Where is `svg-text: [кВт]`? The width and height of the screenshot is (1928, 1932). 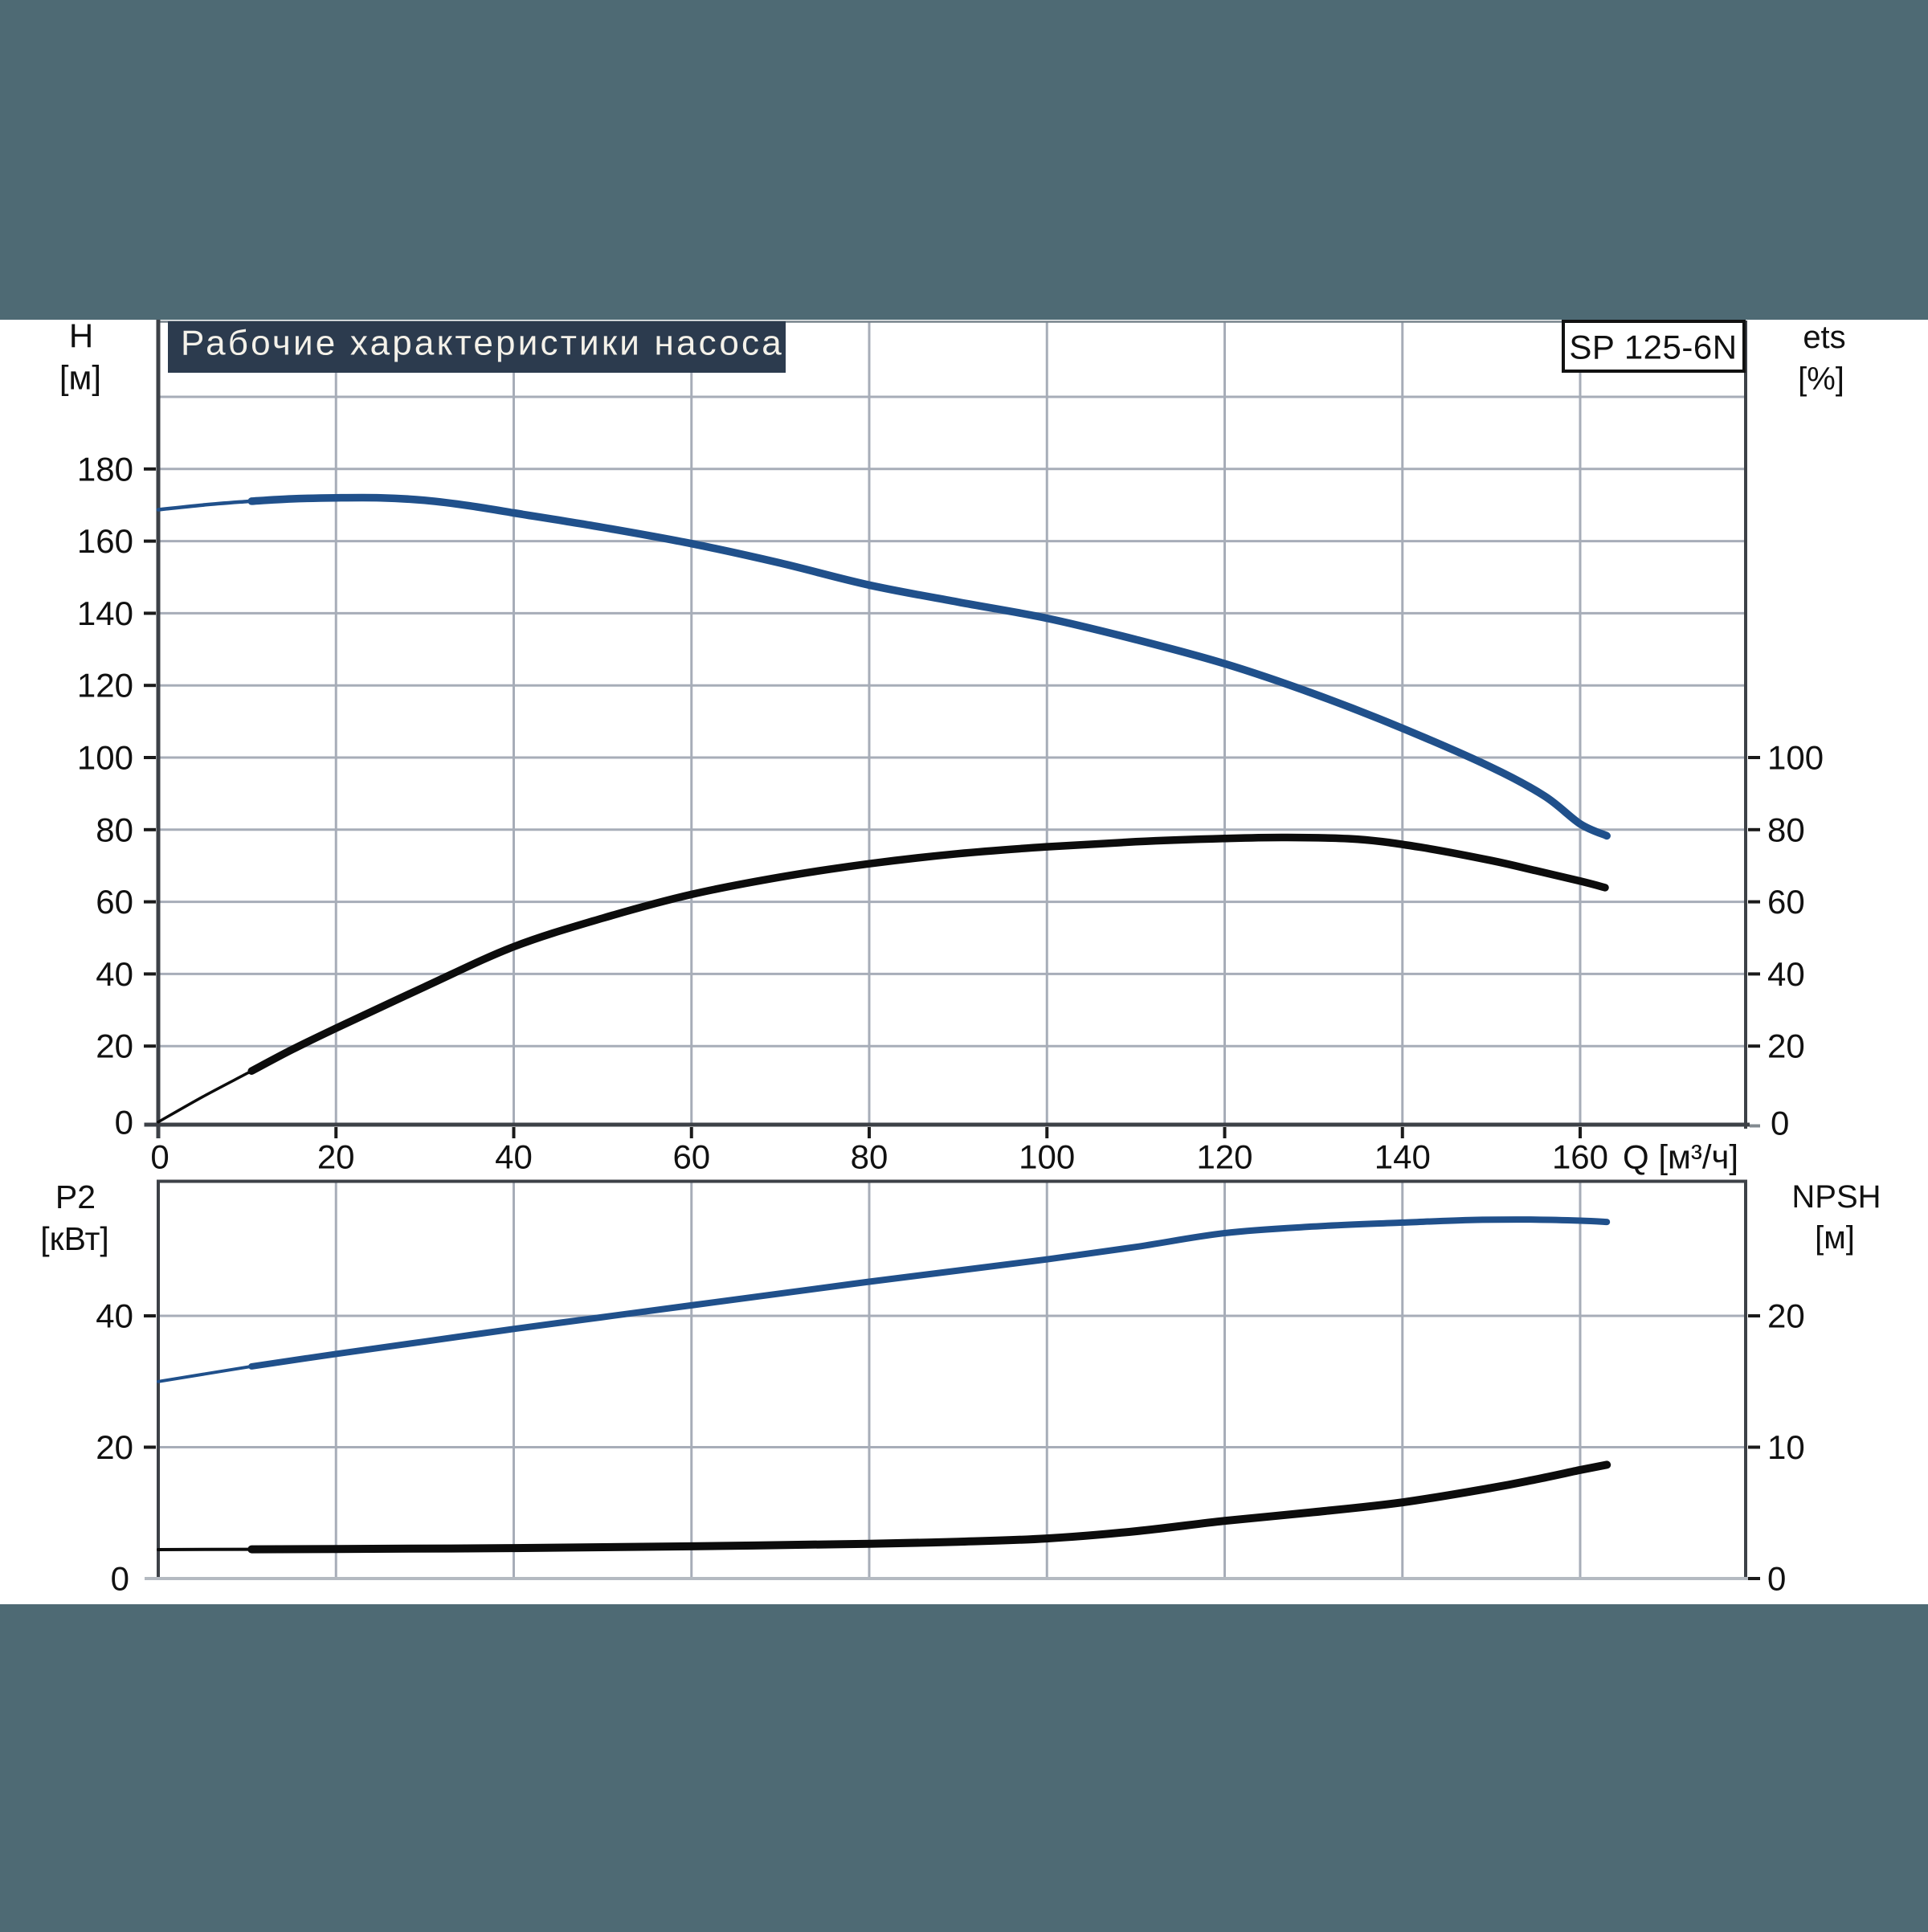
svg-text: [кВт] is located at coordinates (74, 1239).